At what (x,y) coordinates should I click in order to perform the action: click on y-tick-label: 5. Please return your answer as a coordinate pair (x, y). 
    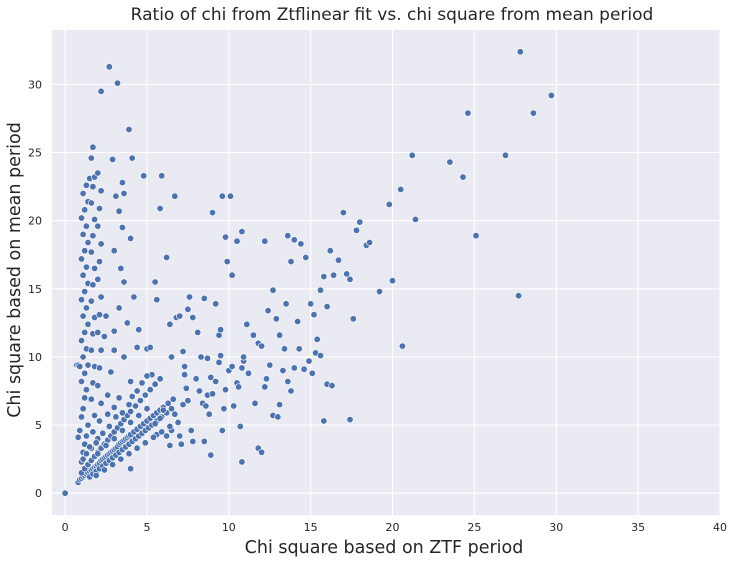
    Looking at the image, I should click on (38, 425).